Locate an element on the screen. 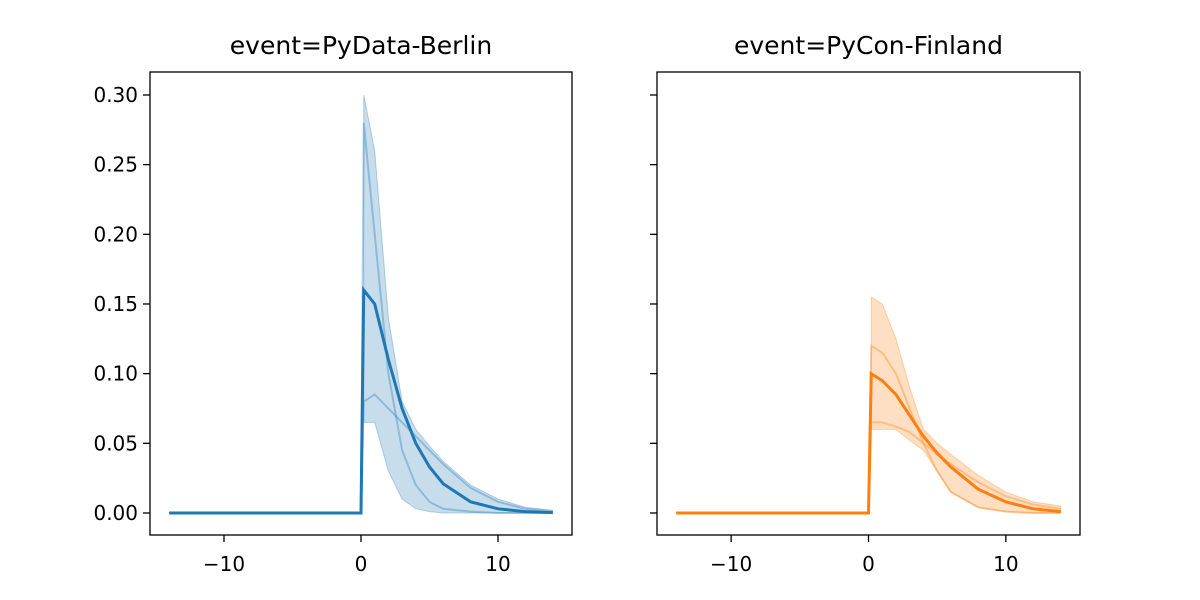  y-tick-label: 0.25 is located at coordinates (115, 165).